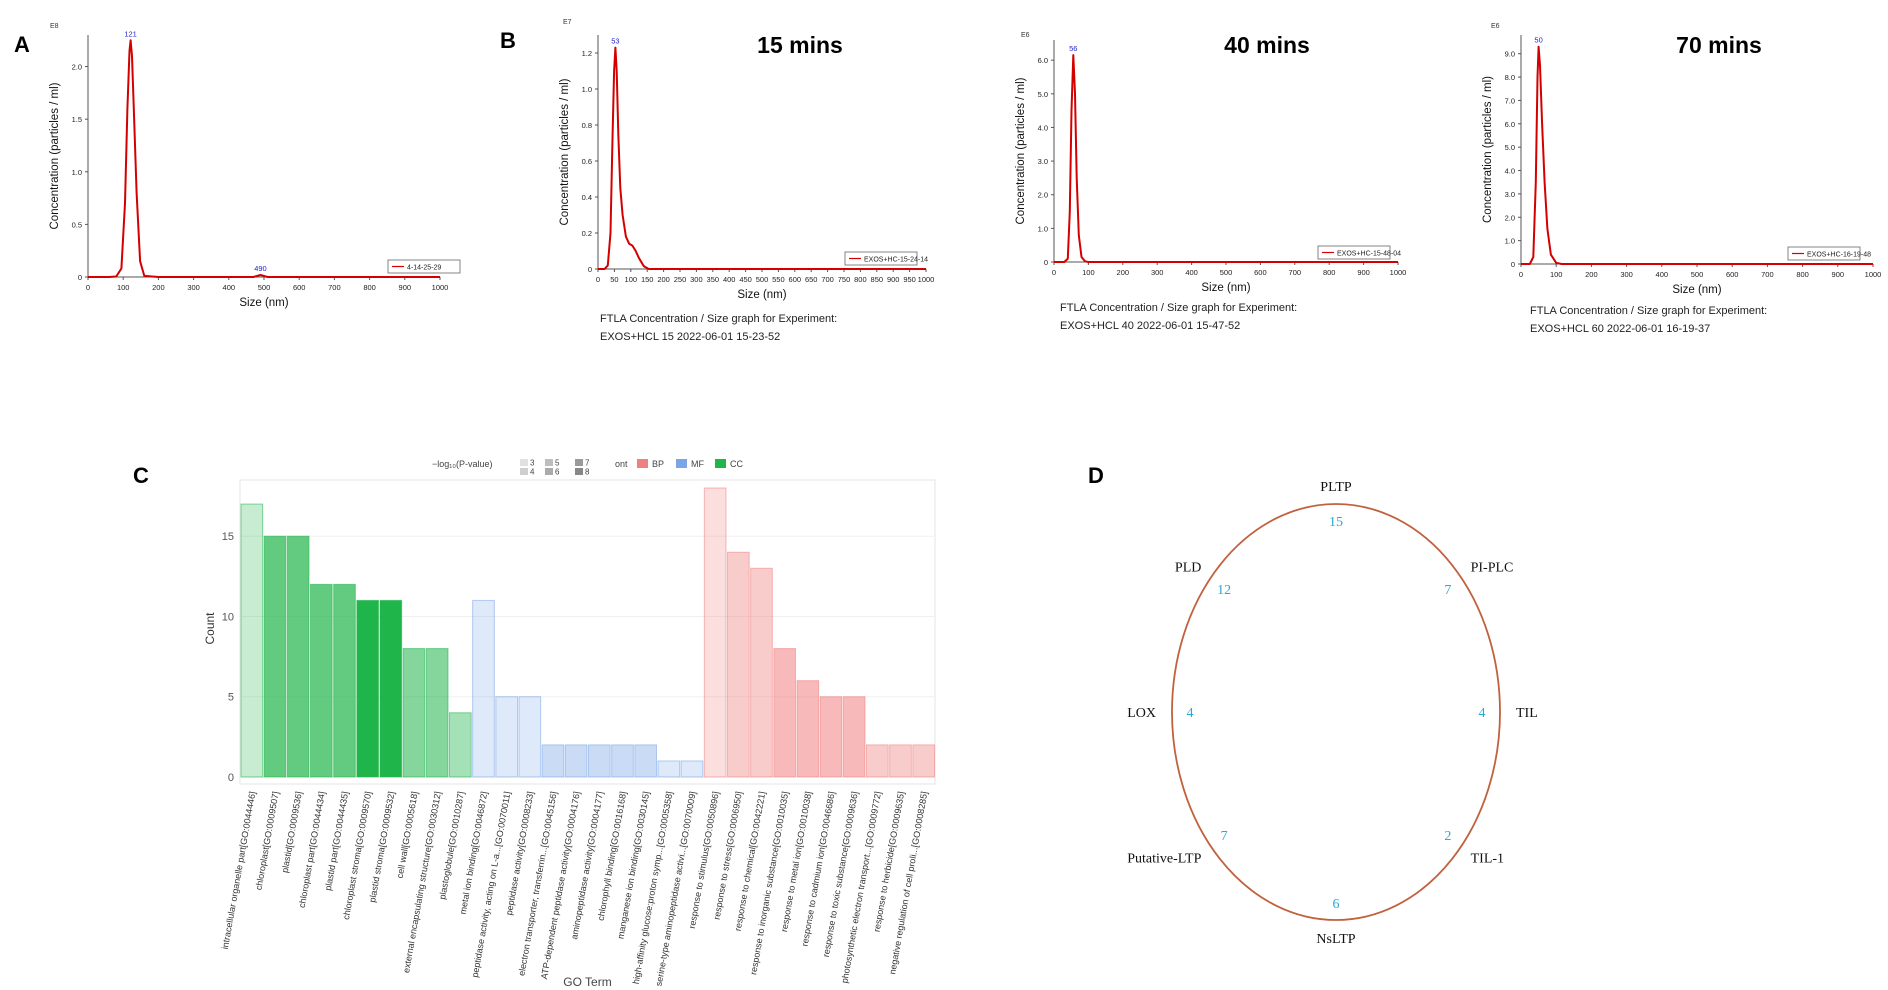 The height and width of the screenshot is (990, 1888). Describe the element at coordinates (229, 287) in the screenshot. I see `x-tick-label: 400` at that location.